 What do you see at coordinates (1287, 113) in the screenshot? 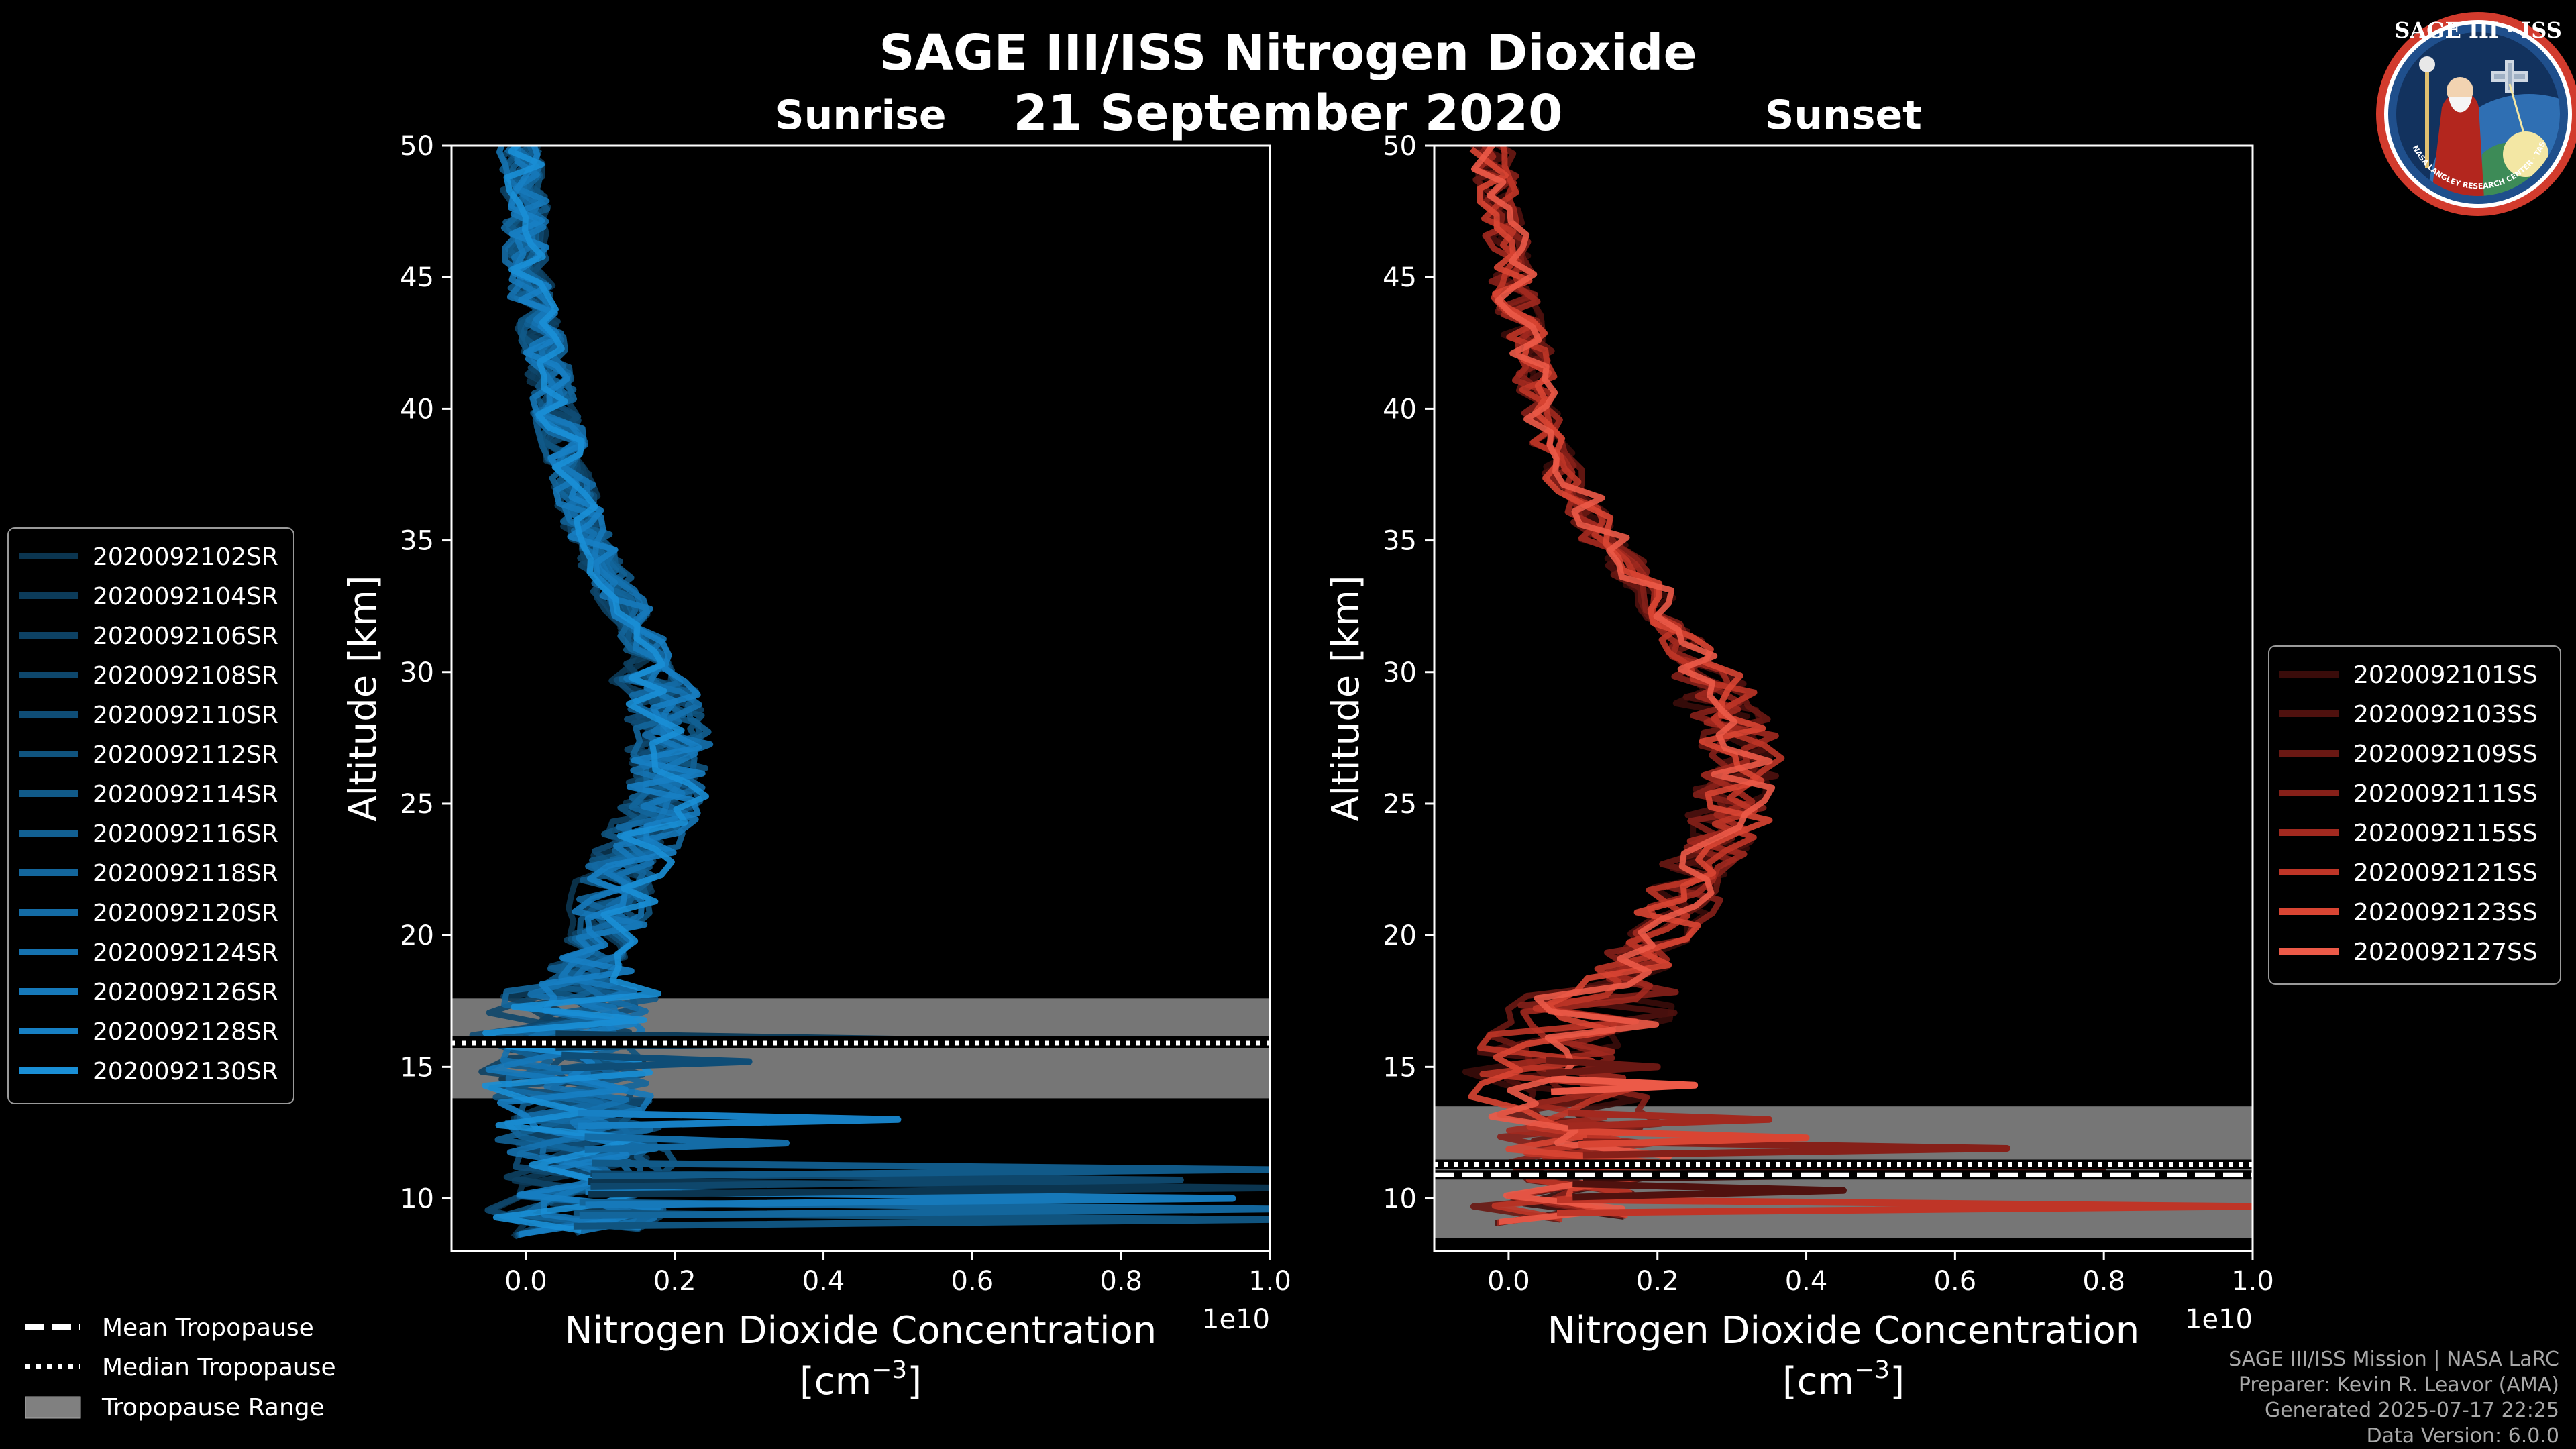
I see `figure-date: 21 September 2020` at bounding box center [1287, 113].